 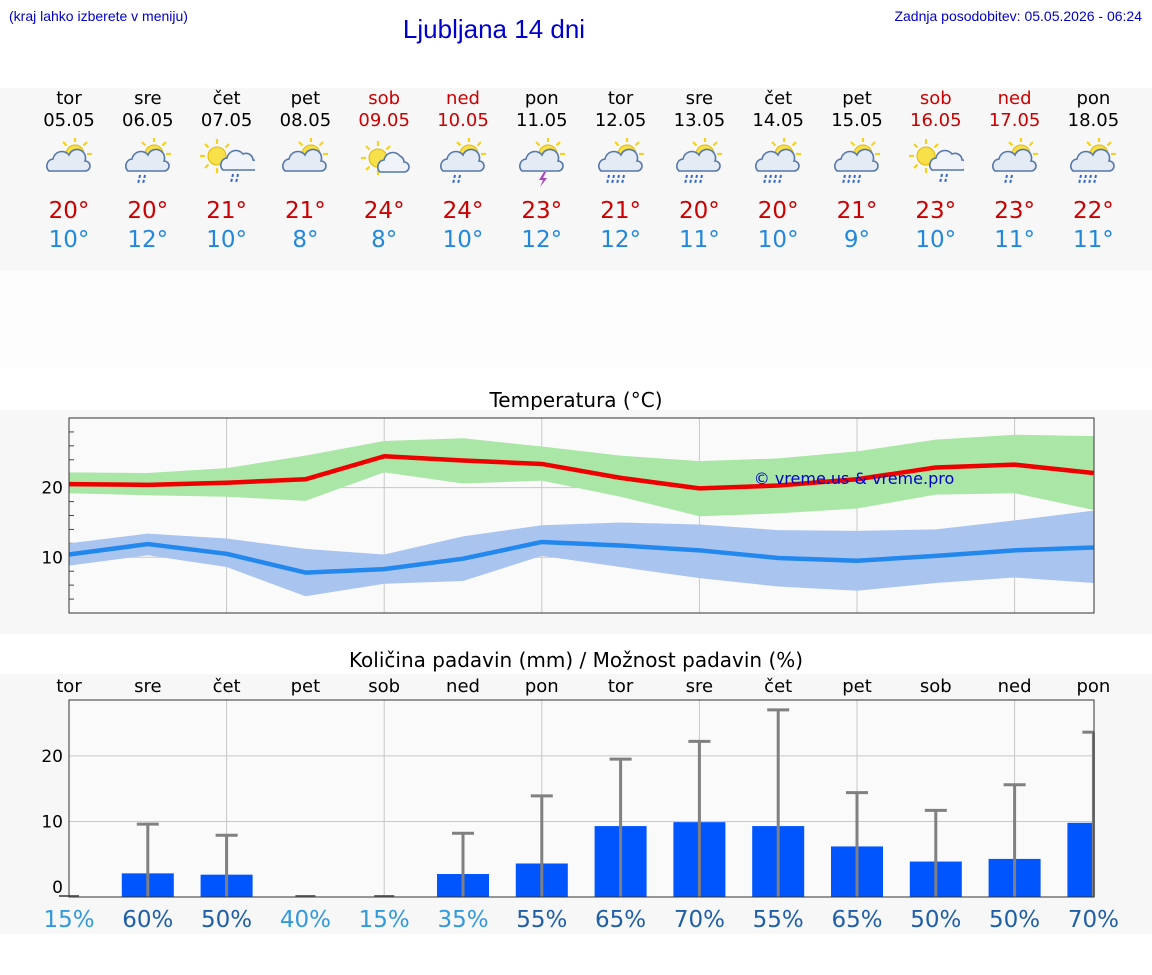 I want to click on forecast-day: tor 05.05, so click(x=69, y=110).